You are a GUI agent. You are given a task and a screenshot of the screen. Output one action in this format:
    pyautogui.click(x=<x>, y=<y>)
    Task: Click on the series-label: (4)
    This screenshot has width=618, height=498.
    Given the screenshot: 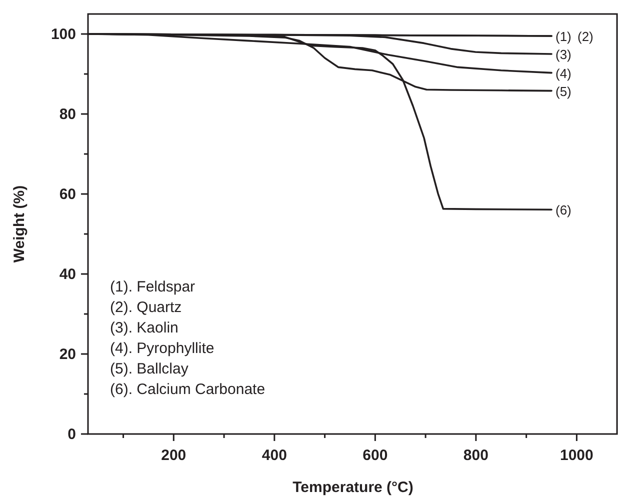 What is the action you would take?
    pyautogui.click(x=564, y=73)
    